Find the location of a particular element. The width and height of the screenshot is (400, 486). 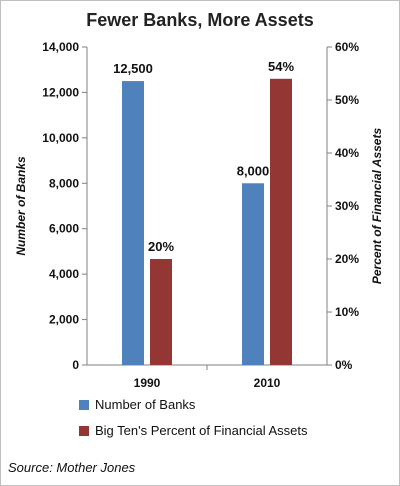

y-tick-label: 0 is located at coordinates (75, 365).